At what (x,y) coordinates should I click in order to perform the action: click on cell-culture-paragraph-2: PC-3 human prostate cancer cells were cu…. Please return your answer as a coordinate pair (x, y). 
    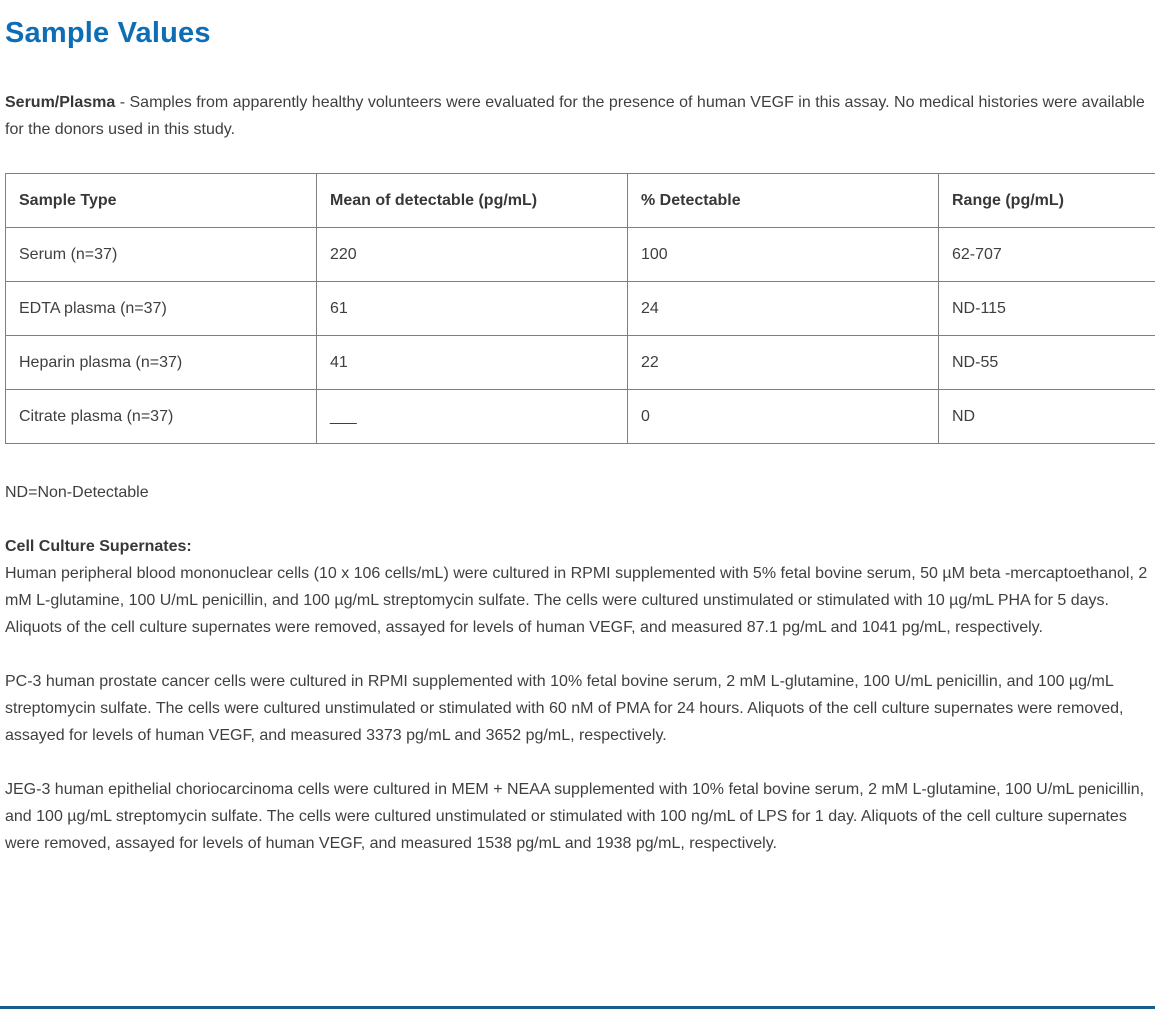
    Looking at the image, I should click on (564, 708).